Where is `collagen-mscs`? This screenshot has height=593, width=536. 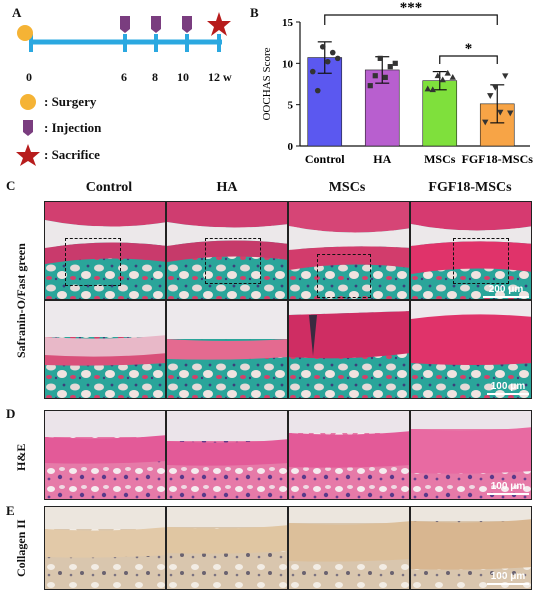
collagen-mscs is located at coordinates (349, 548).